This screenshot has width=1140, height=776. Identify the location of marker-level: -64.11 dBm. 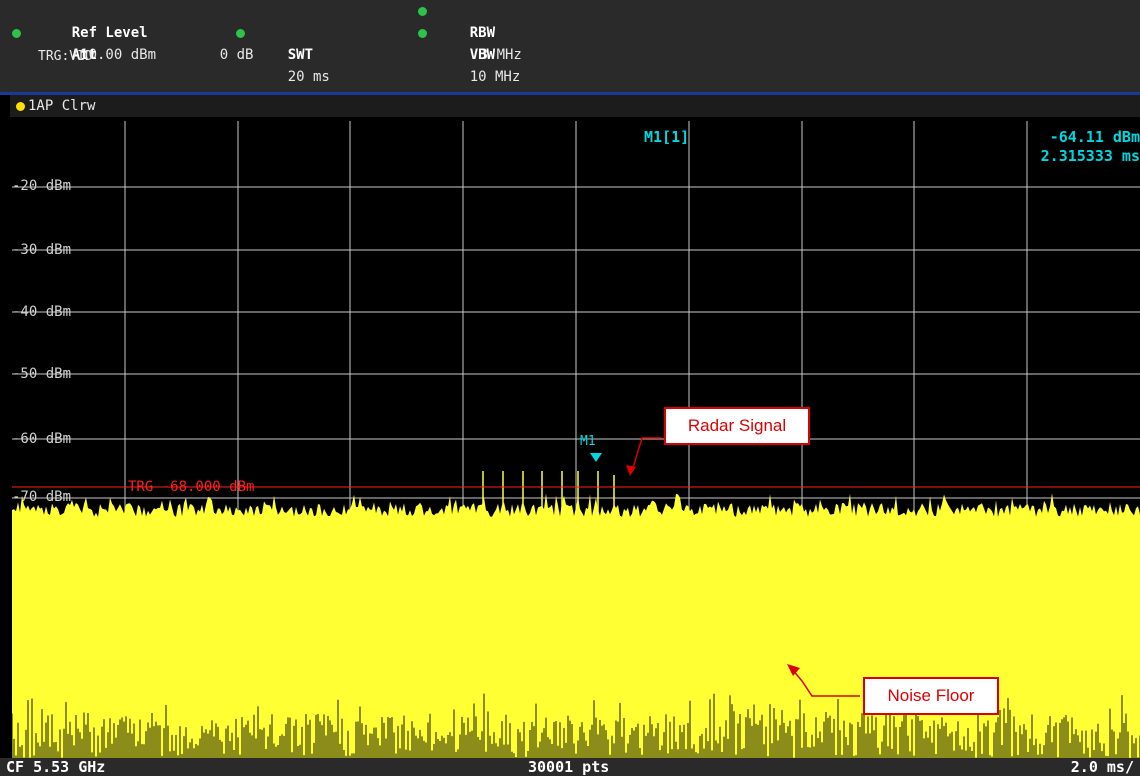
(1094, 137).